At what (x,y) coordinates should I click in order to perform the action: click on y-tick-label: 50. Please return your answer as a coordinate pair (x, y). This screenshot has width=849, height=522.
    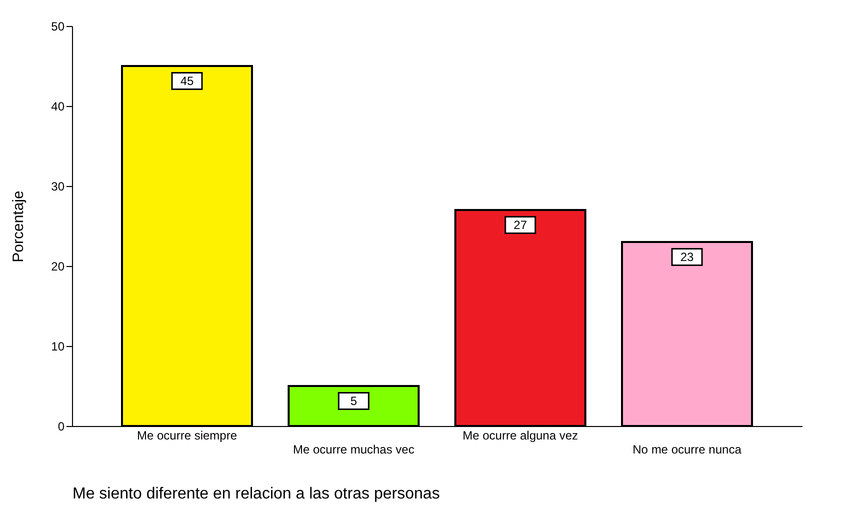
    Looking at the image, I should click on (58, 27).